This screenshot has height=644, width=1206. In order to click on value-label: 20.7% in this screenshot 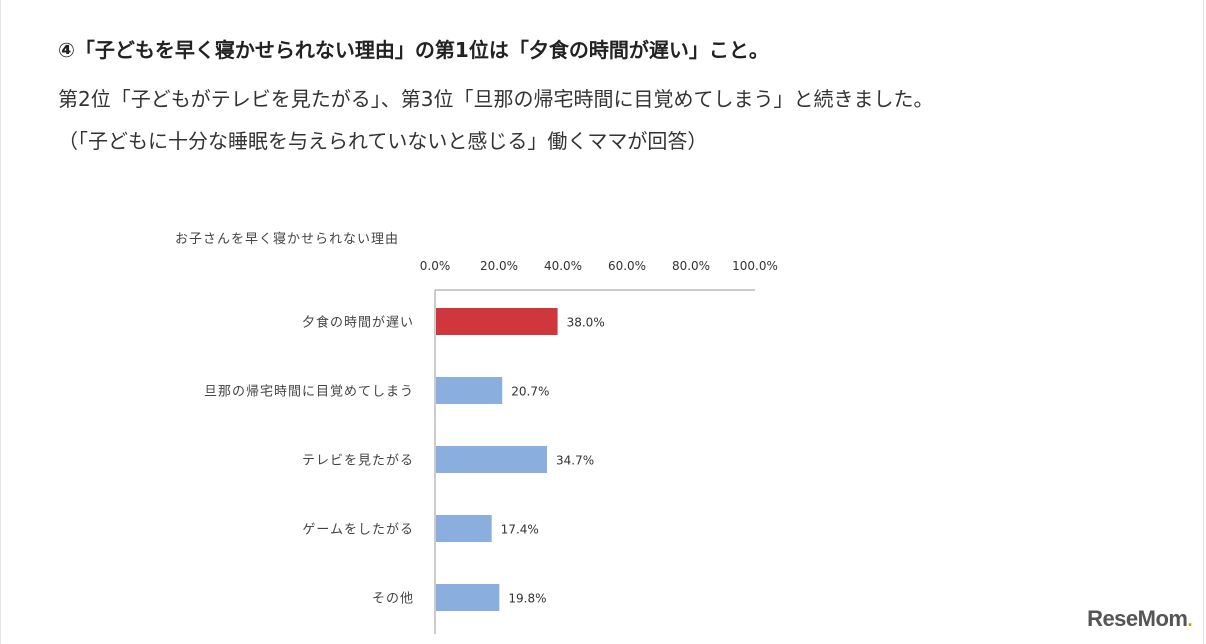, I will do `click(530, 392)`.